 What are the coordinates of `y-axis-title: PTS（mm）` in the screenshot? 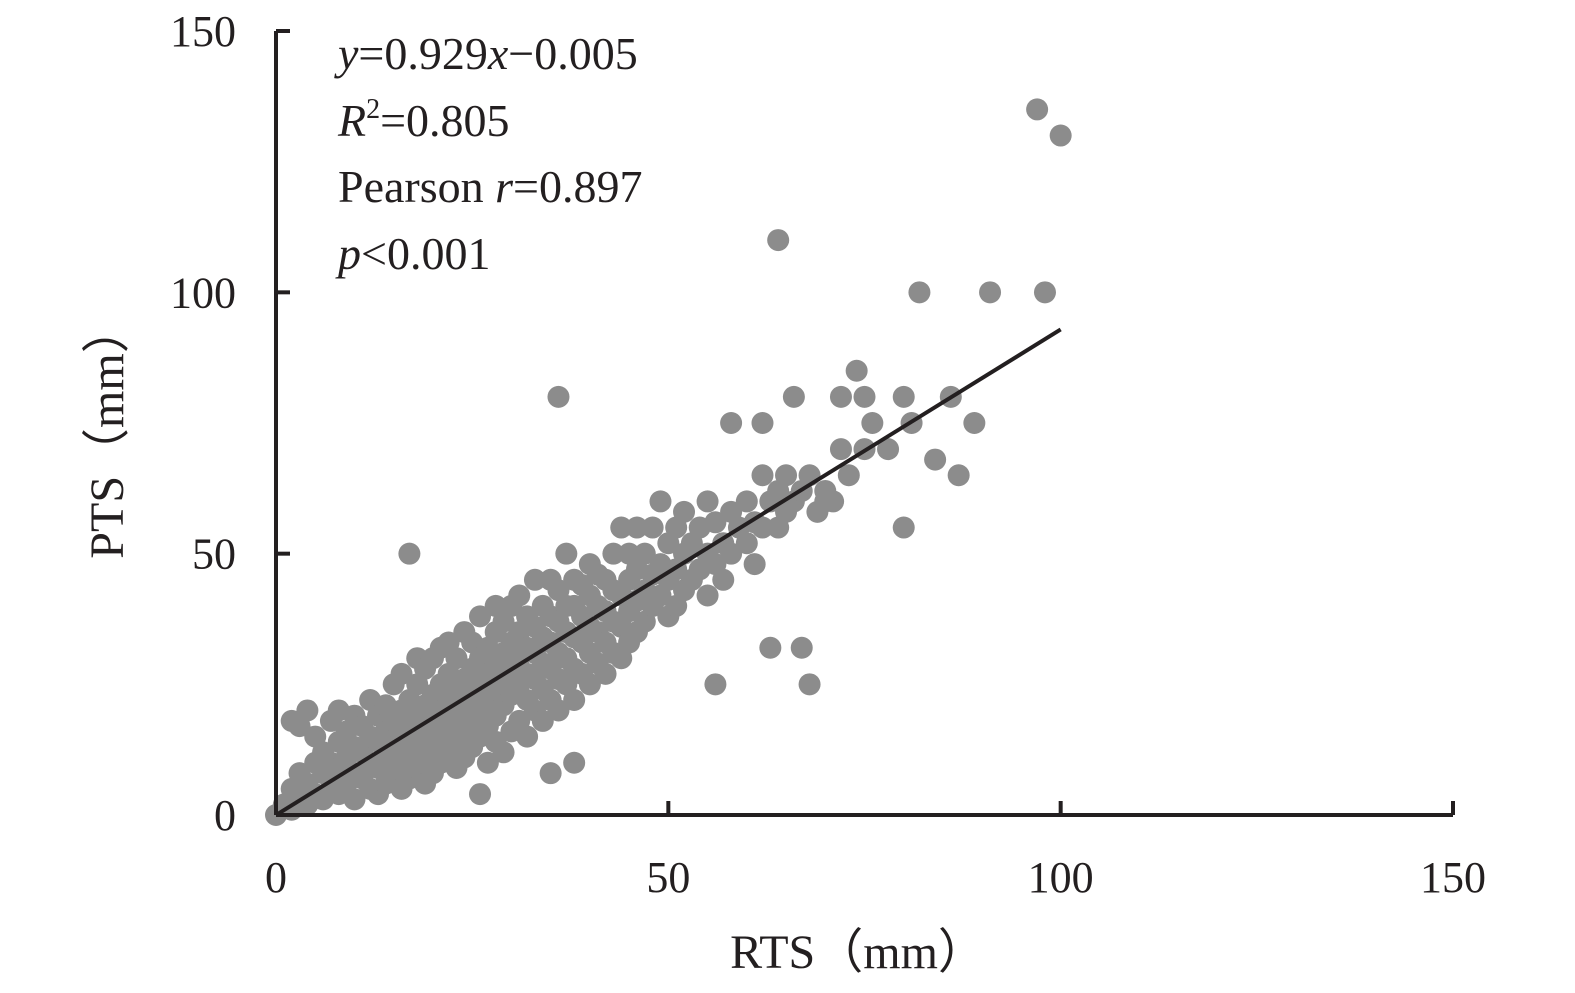 It's located at (107, 431).